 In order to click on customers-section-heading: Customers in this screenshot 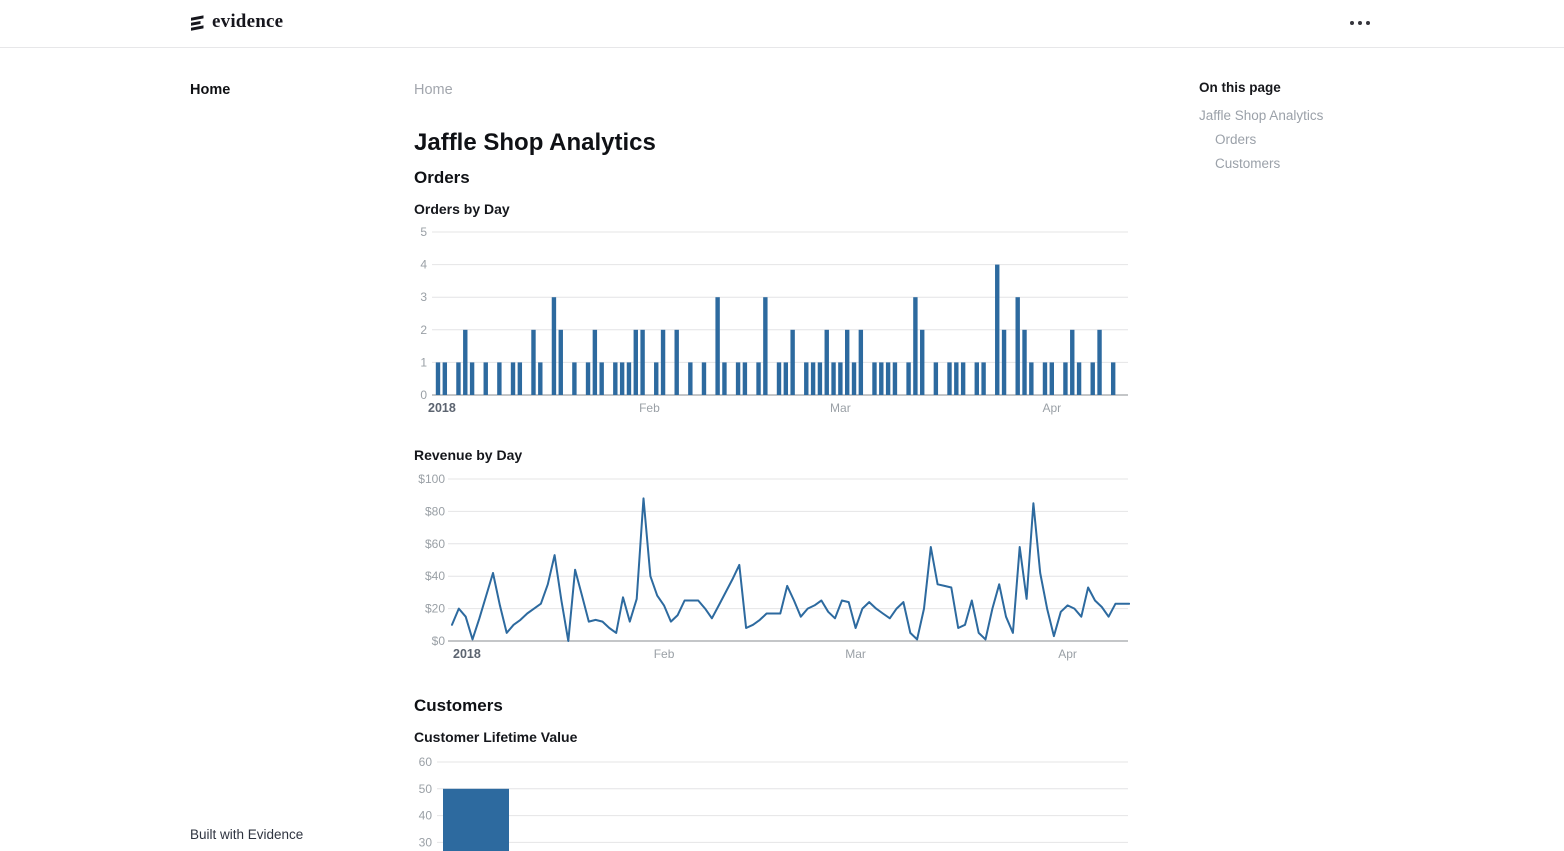, I will do `click(458, 705)`.